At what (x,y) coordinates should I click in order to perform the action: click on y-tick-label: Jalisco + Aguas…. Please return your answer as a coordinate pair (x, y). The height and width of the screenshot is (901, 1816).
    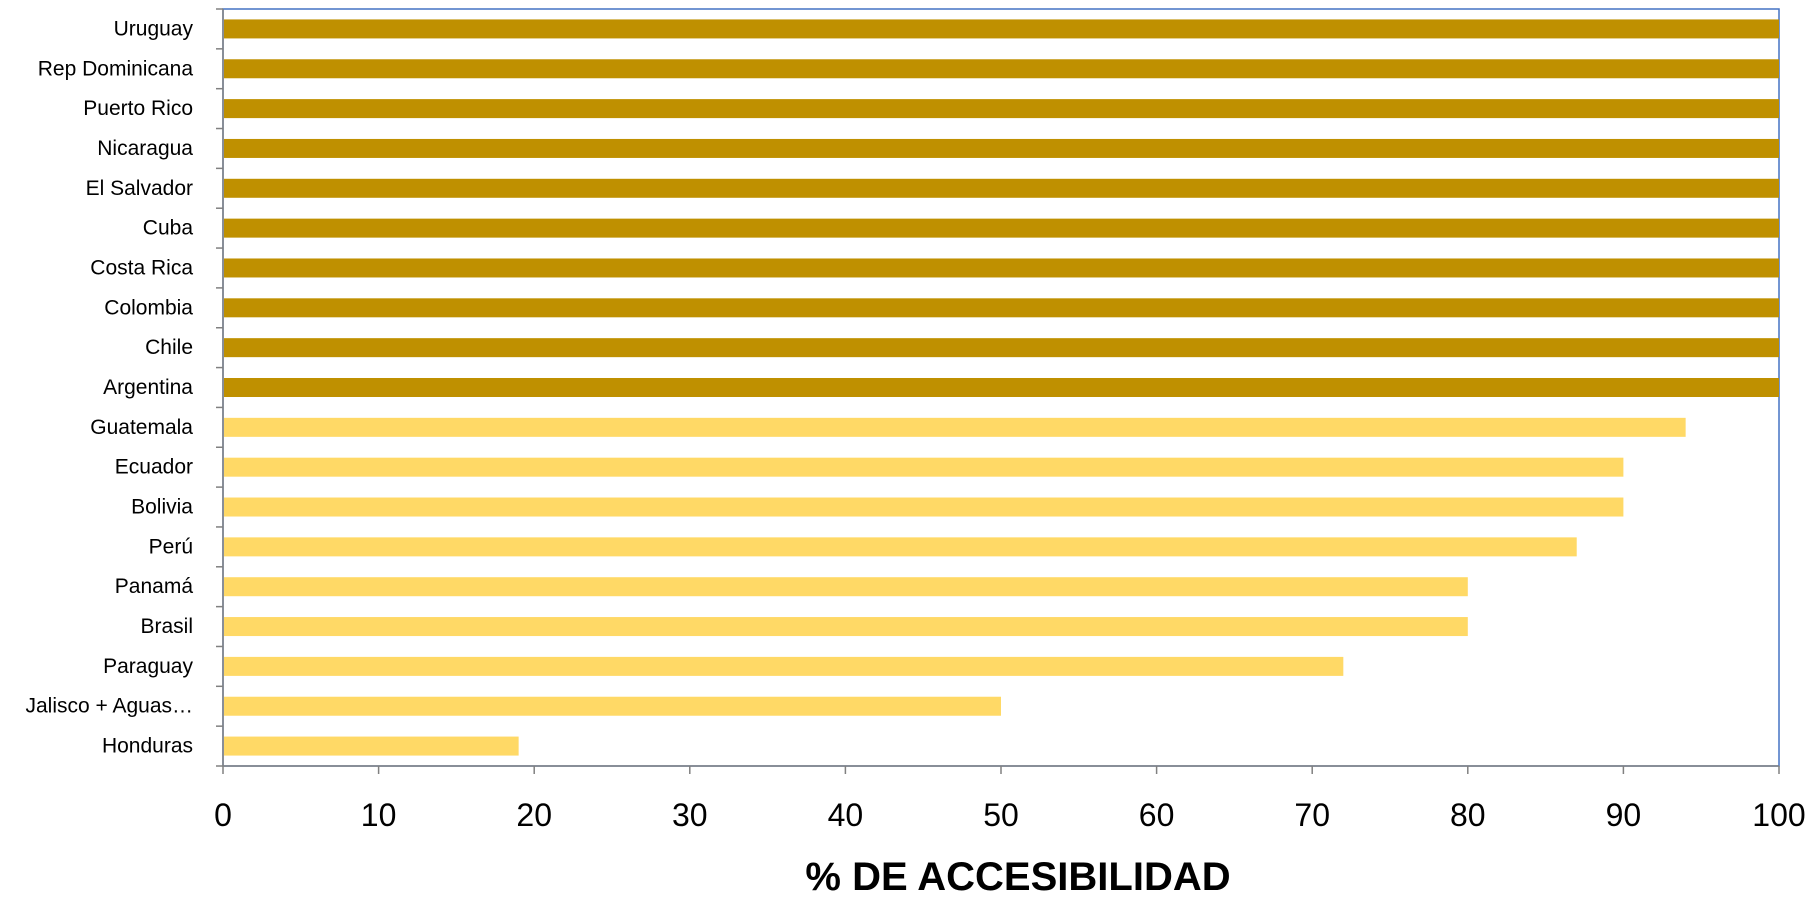
    Looking at the image, I should click on (109, 706).